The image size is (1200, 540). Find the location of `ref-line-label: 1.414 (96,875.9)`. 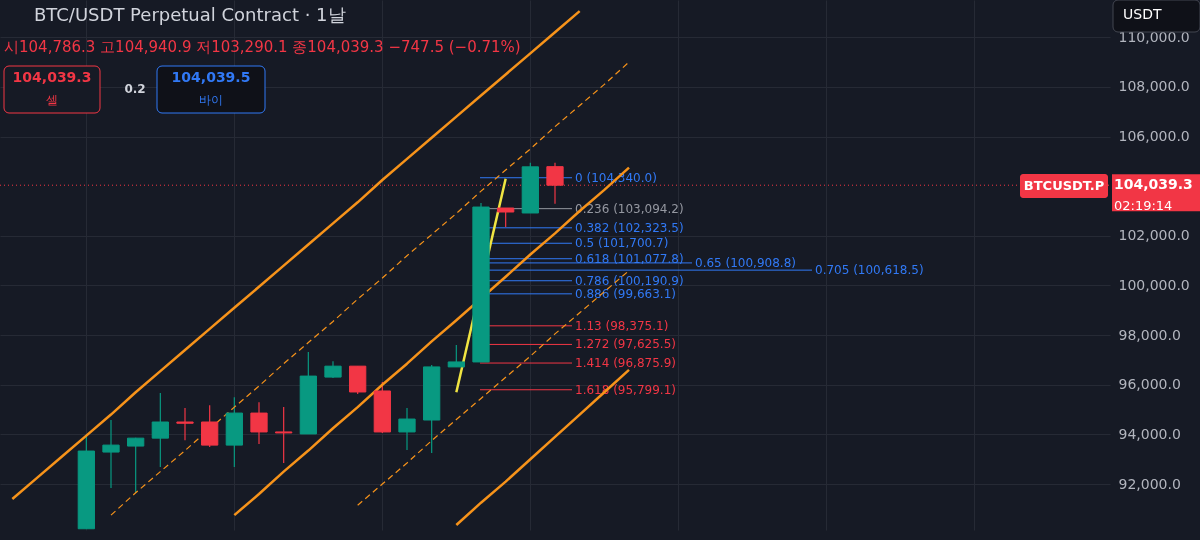

ref-line-label: 1.414 (96,875.9) is located at coordinates (625, 363).